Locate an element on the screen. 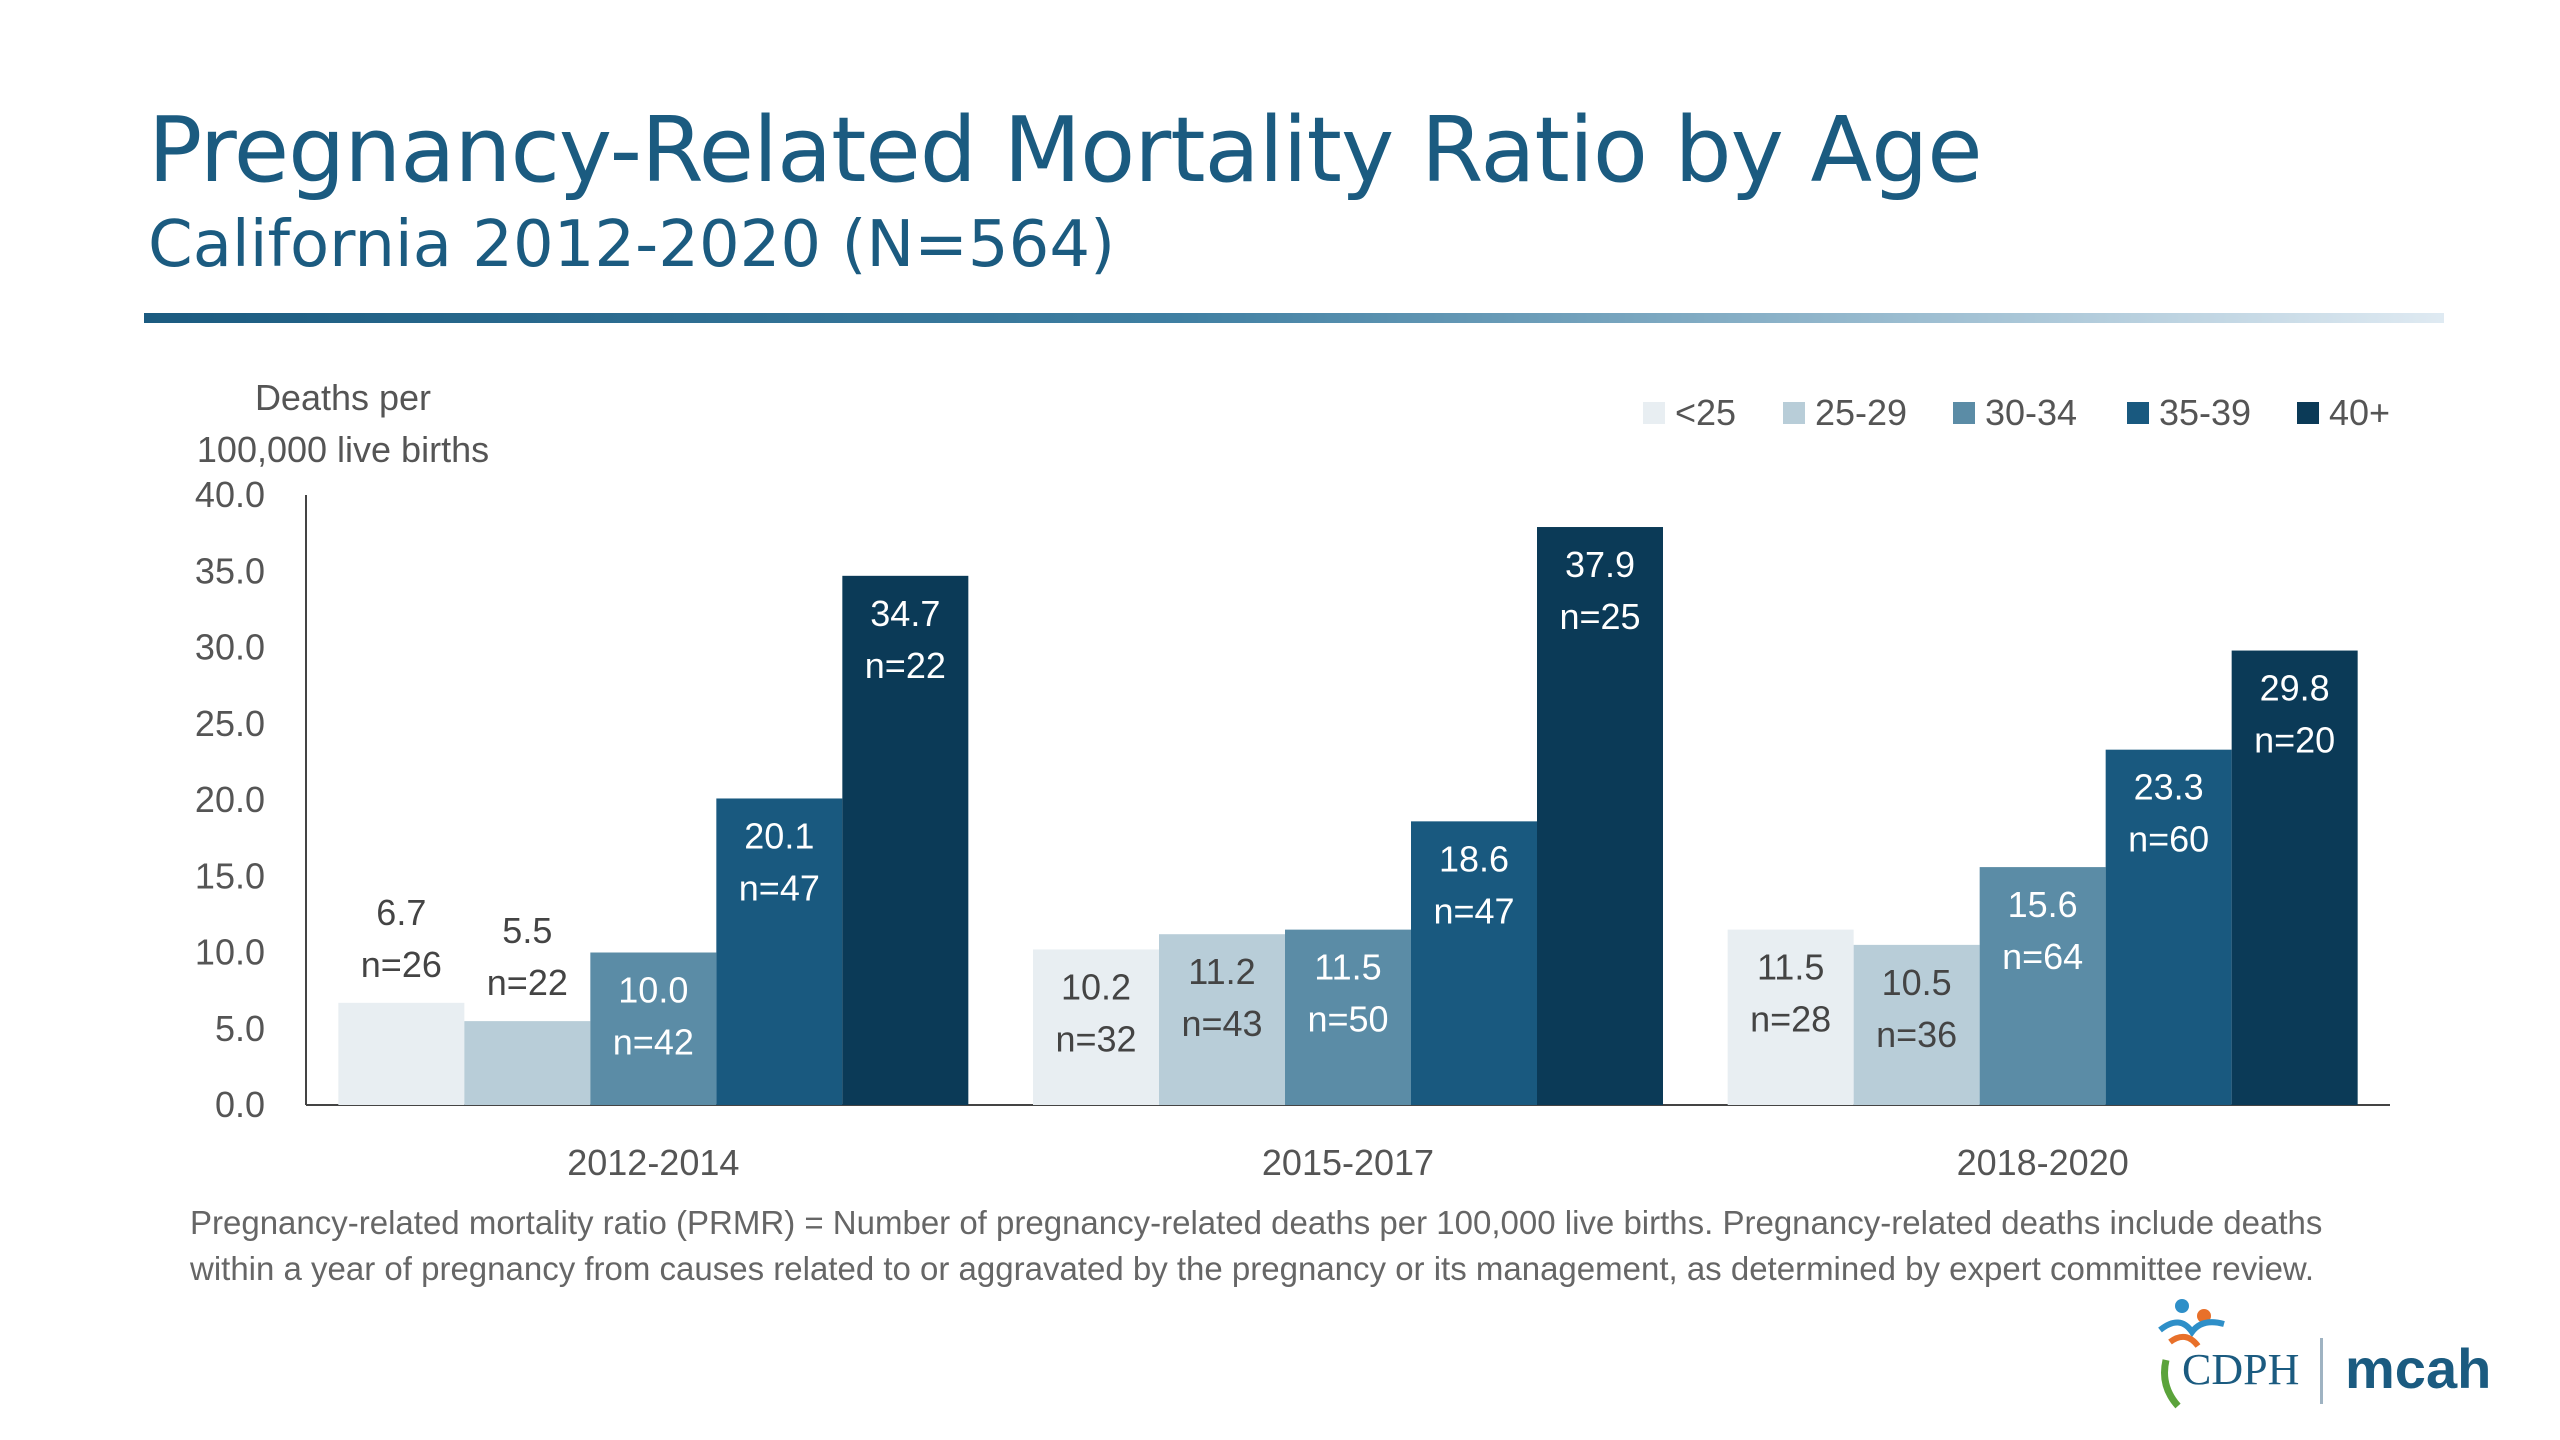 This screenshot has width=2560, height=1440. data-label: 10.0 is located at coordinates (653, 990).